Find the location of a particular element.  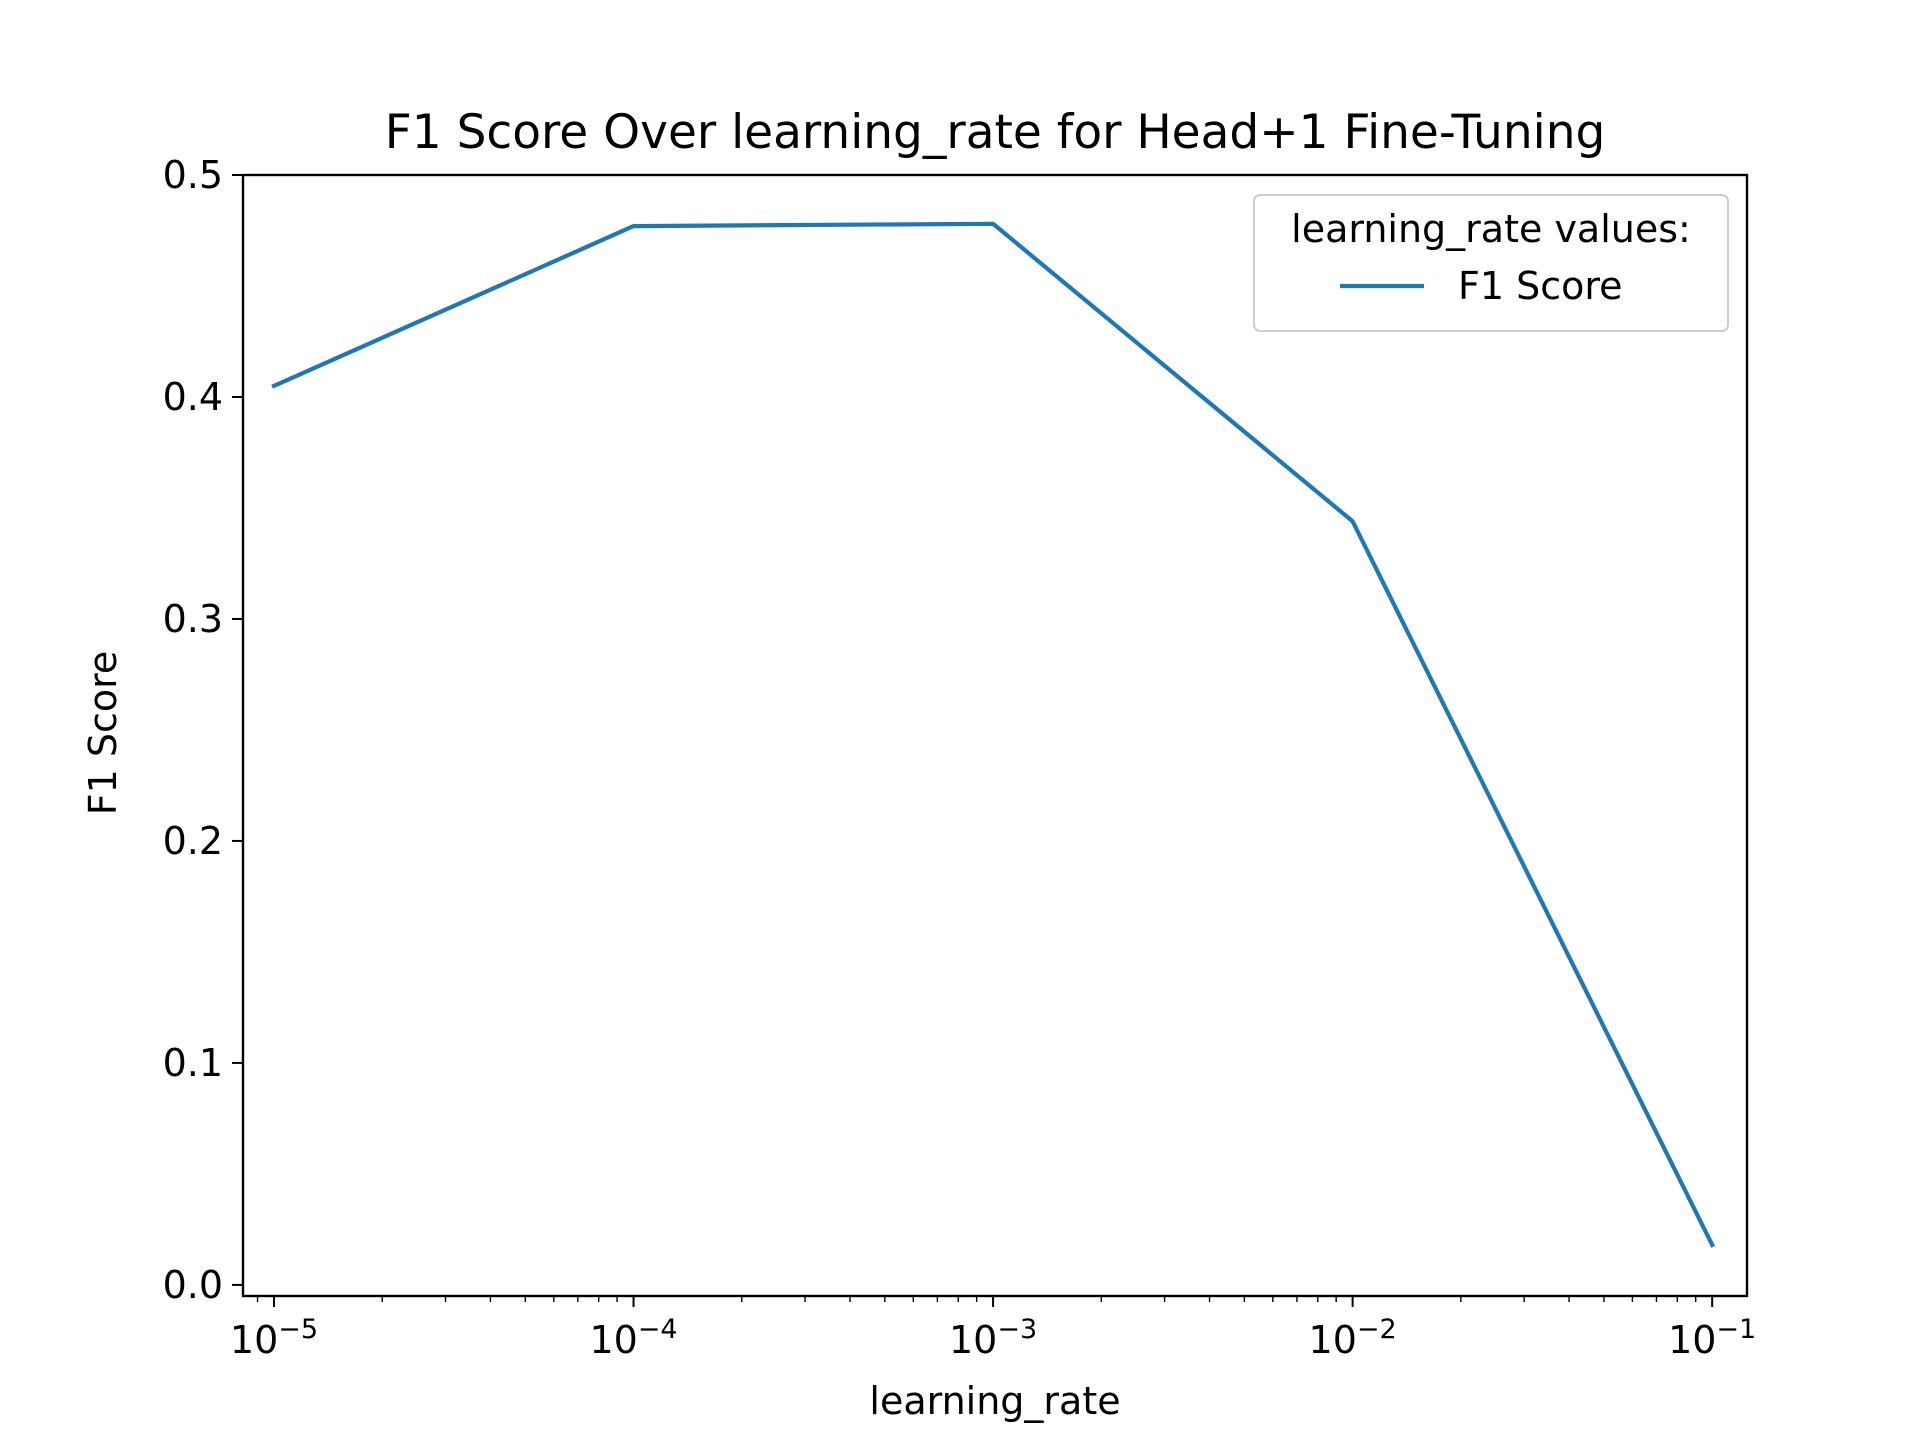

x-tick-label: 10⁻⁵ is located at coordinates (274, 1338).